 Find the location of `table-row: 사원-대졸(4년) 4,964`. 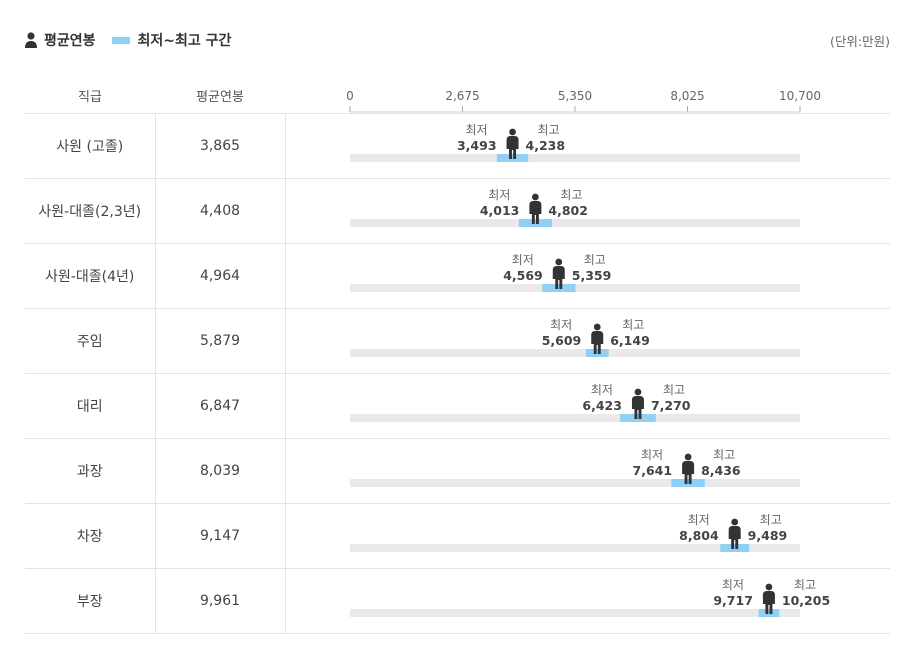

table-row: 사원-대졸(4년) 4,964 is located at coordinates (457, 276).